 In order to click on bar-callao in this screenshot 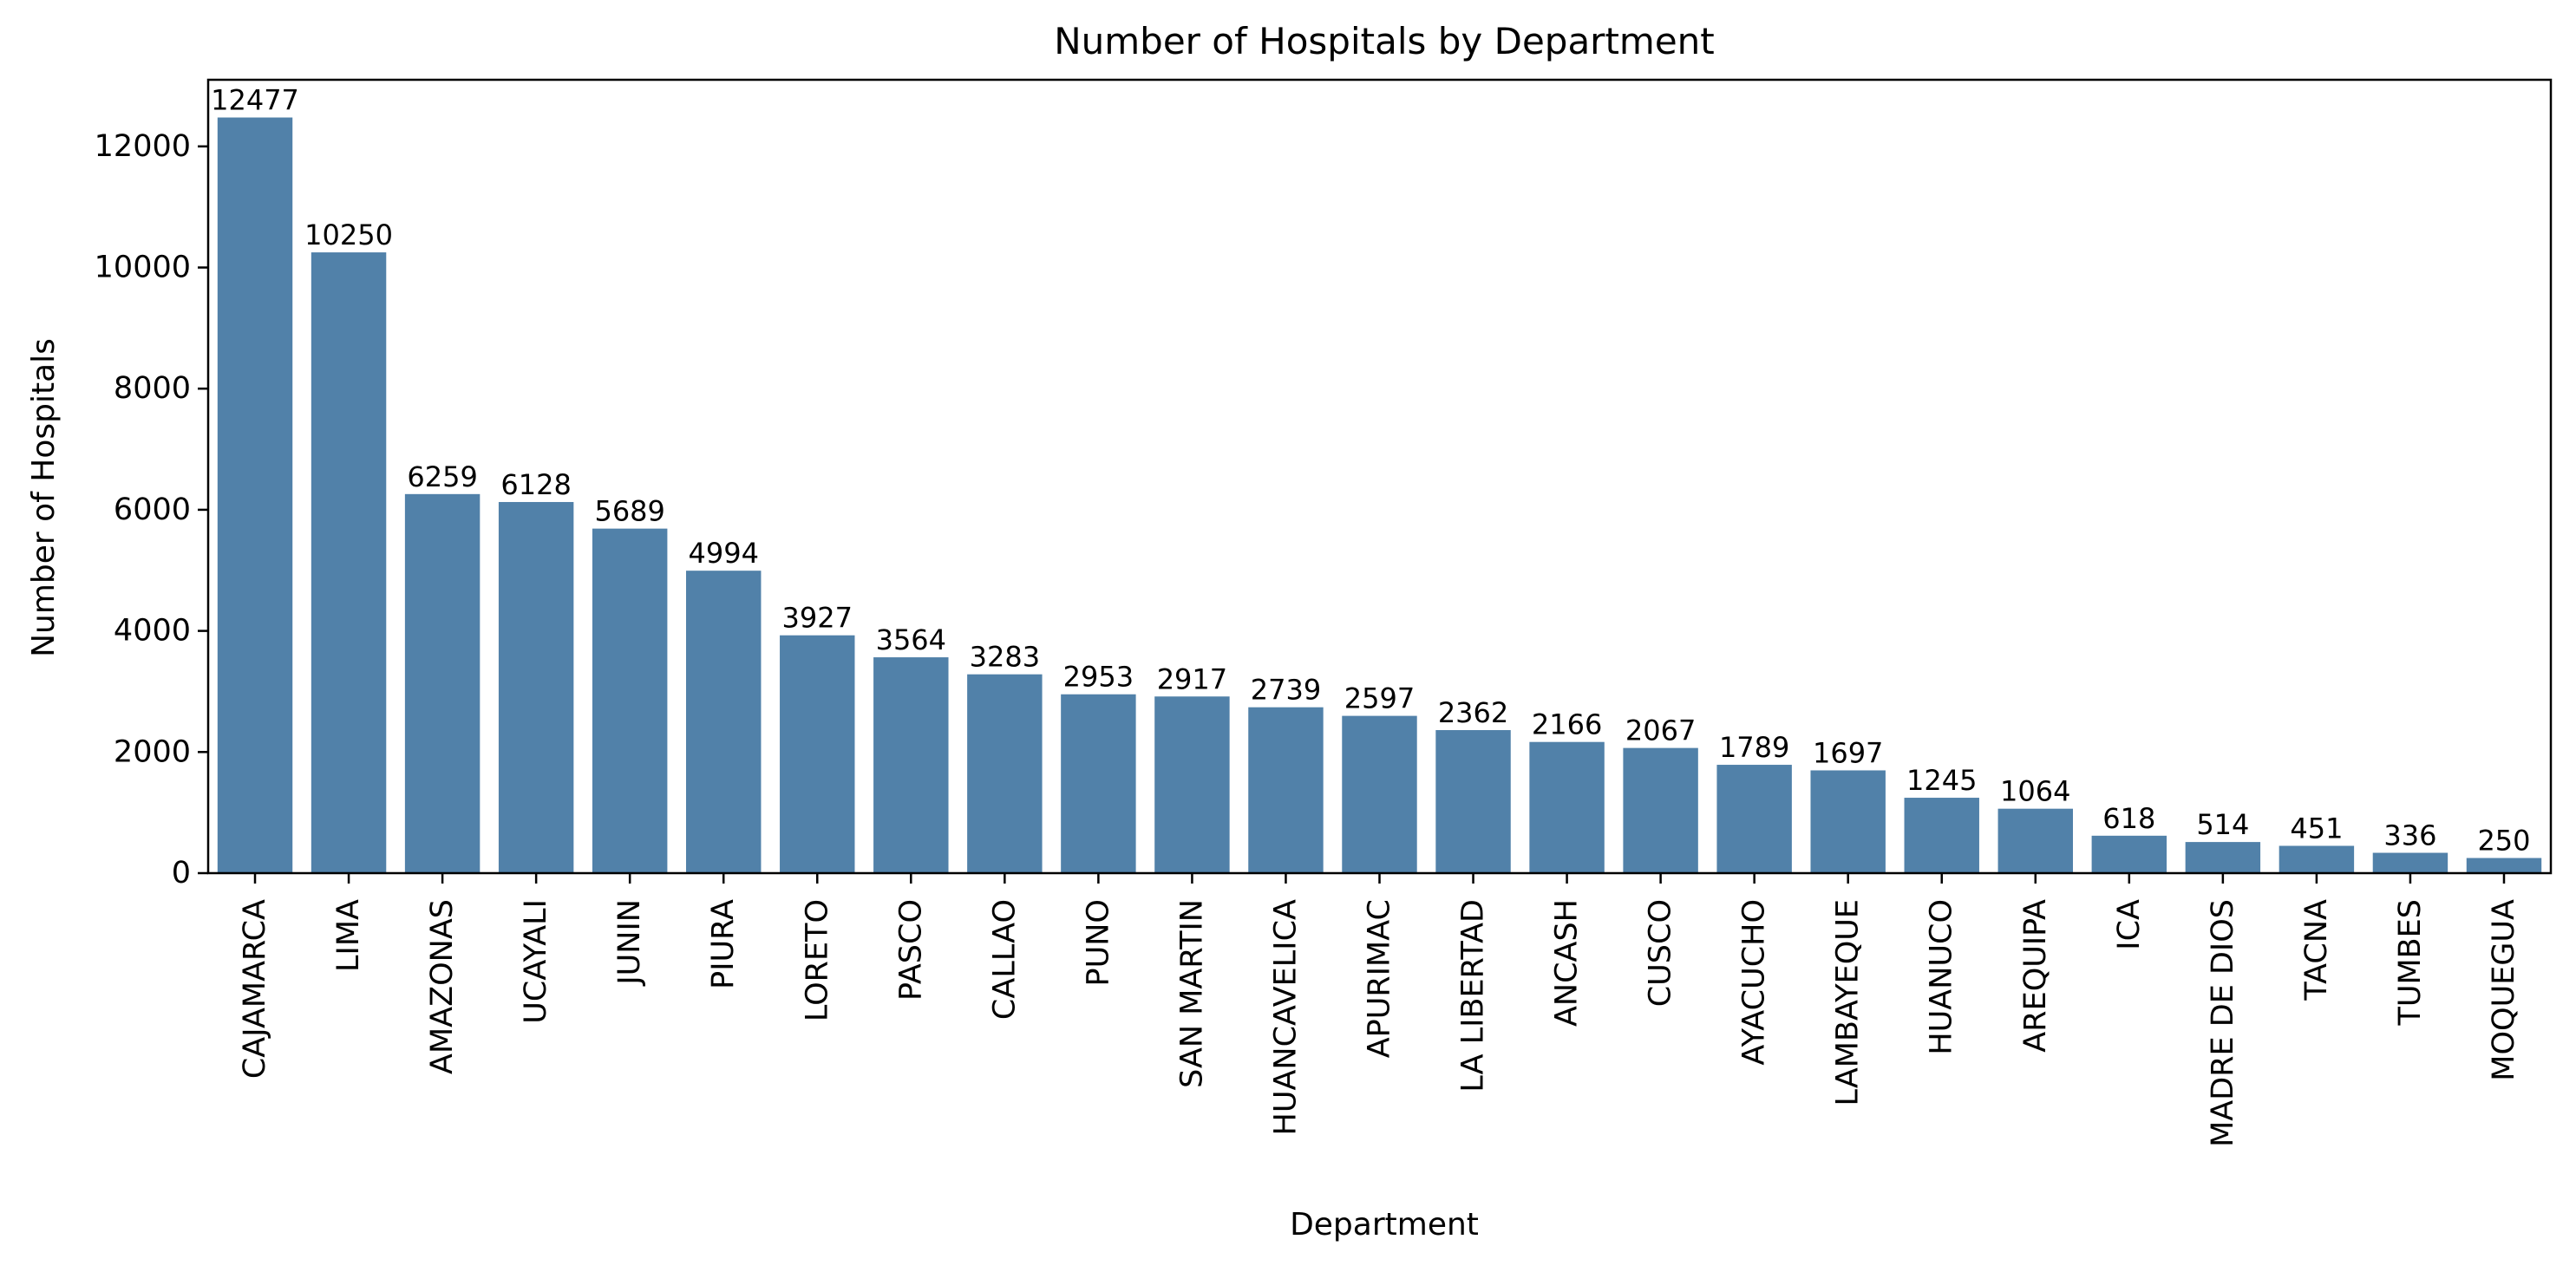, I will do `click(1005, 773)`.